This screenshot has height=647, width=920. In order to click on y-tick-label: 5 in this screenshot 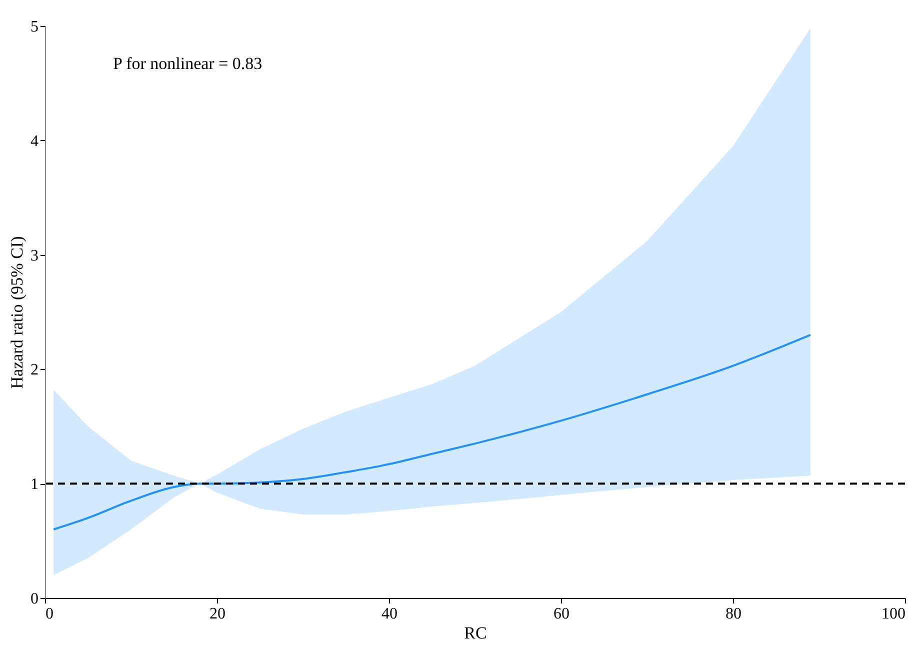, I will do `click(34, 27)`.